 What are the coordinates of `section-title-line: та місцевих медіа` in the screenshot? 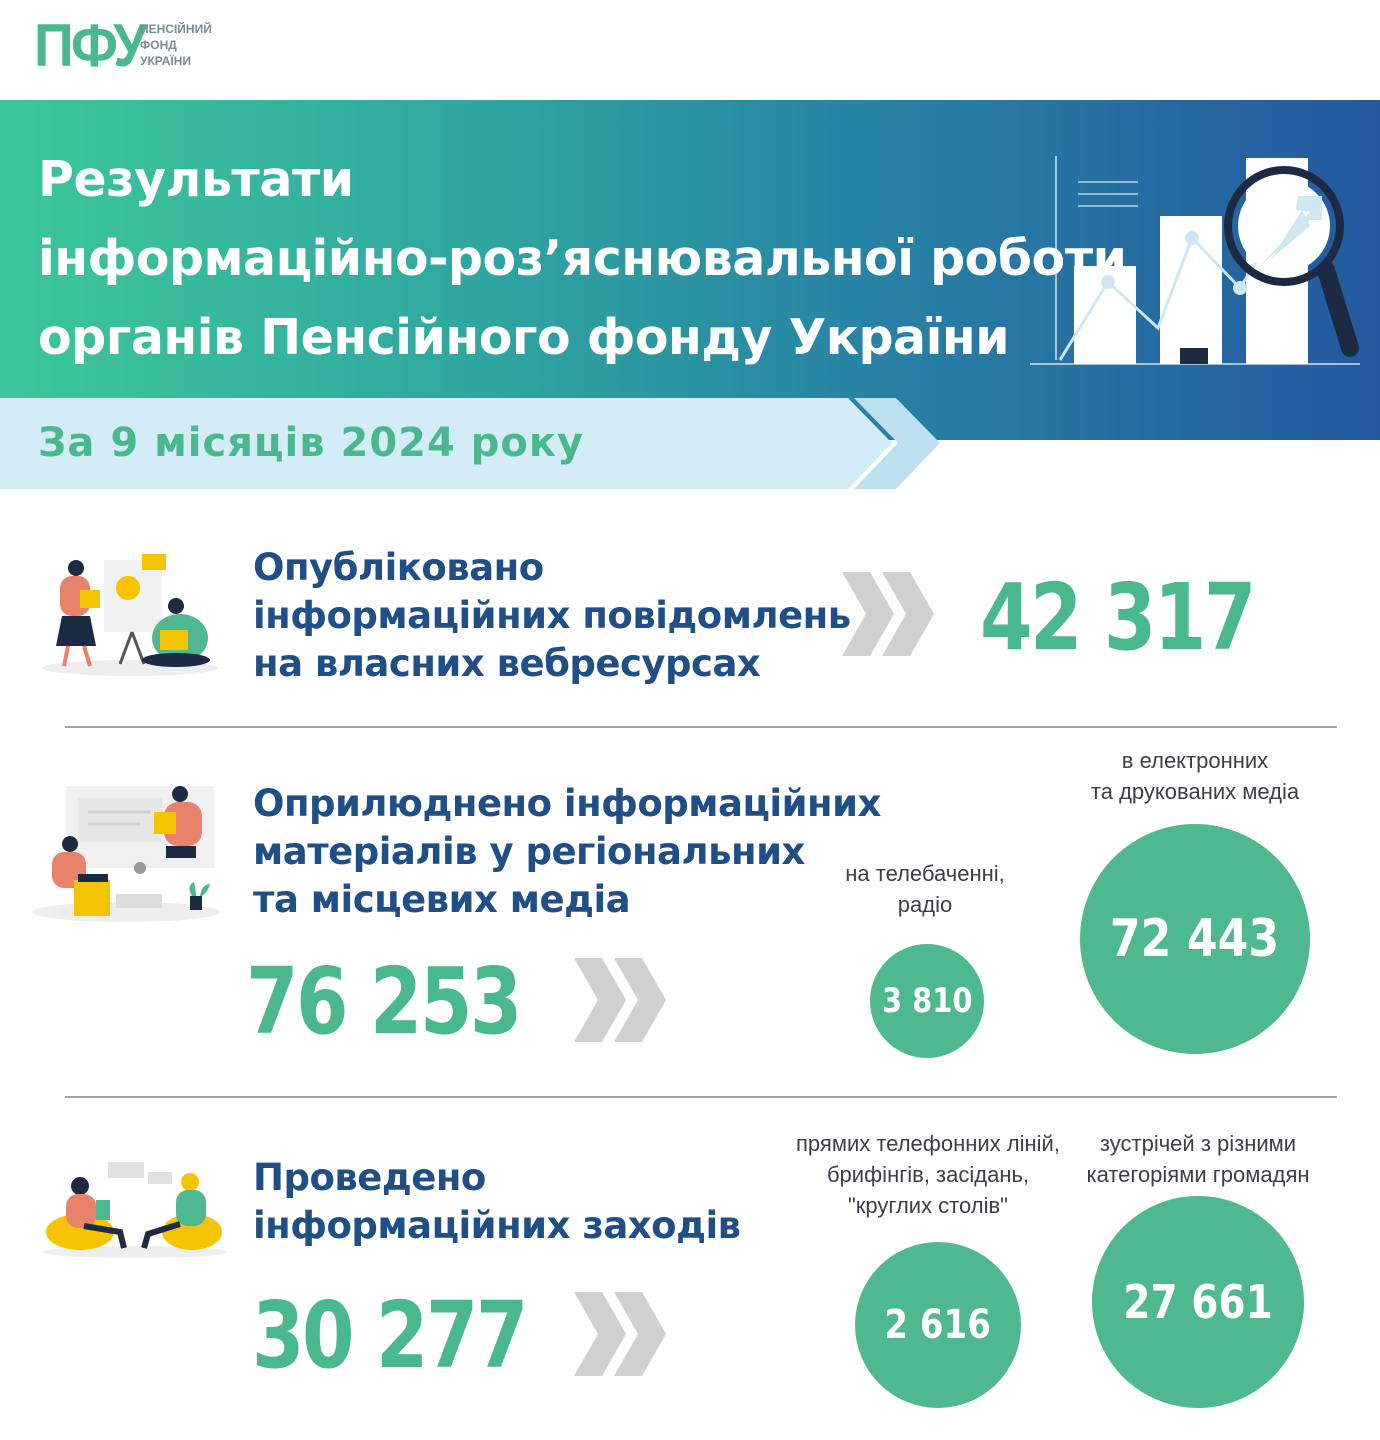 It's located at (442, 899).